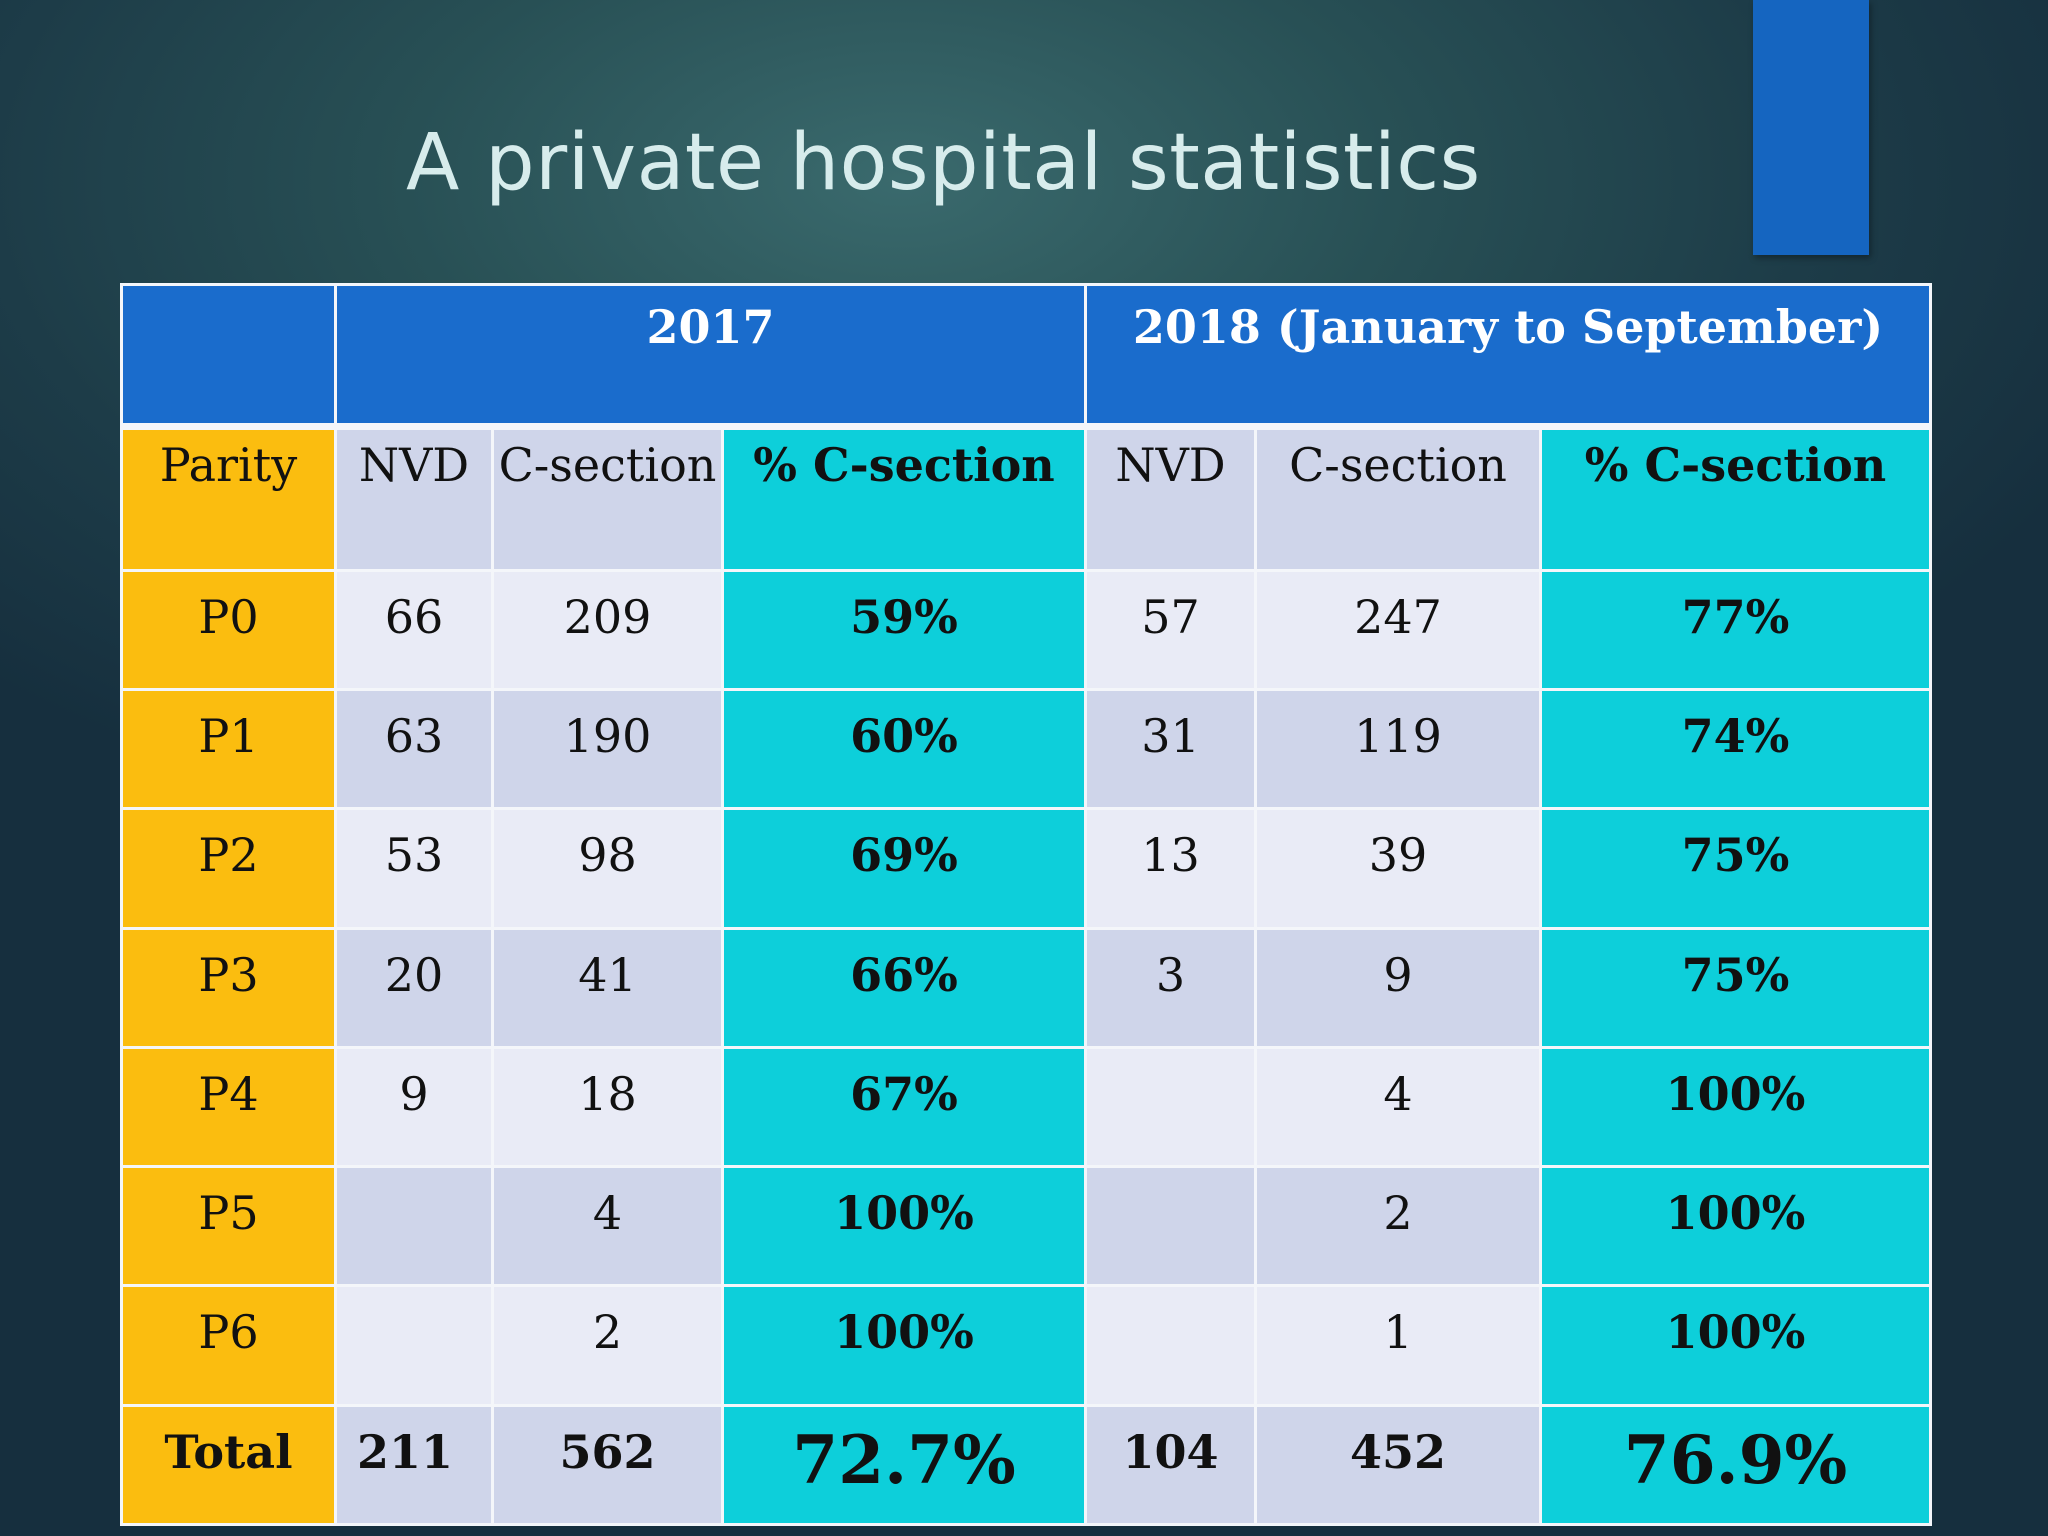 Image resolution: width=2048 pixels, height=1536 pixels. I want to click on accent-bar, so click(1811, 127).